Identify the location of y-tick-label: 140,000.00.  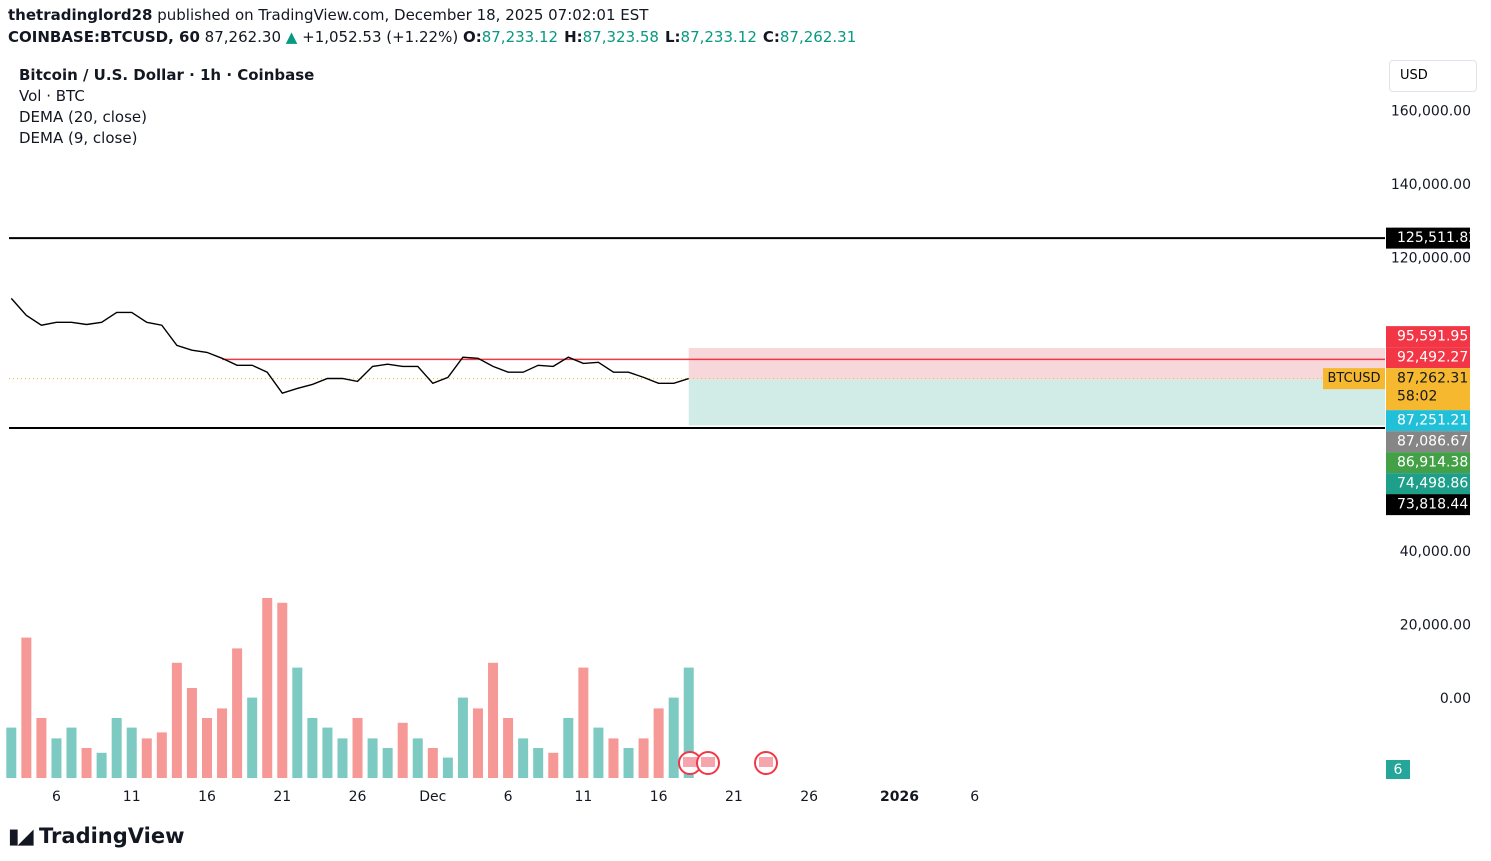
(1431, 185).